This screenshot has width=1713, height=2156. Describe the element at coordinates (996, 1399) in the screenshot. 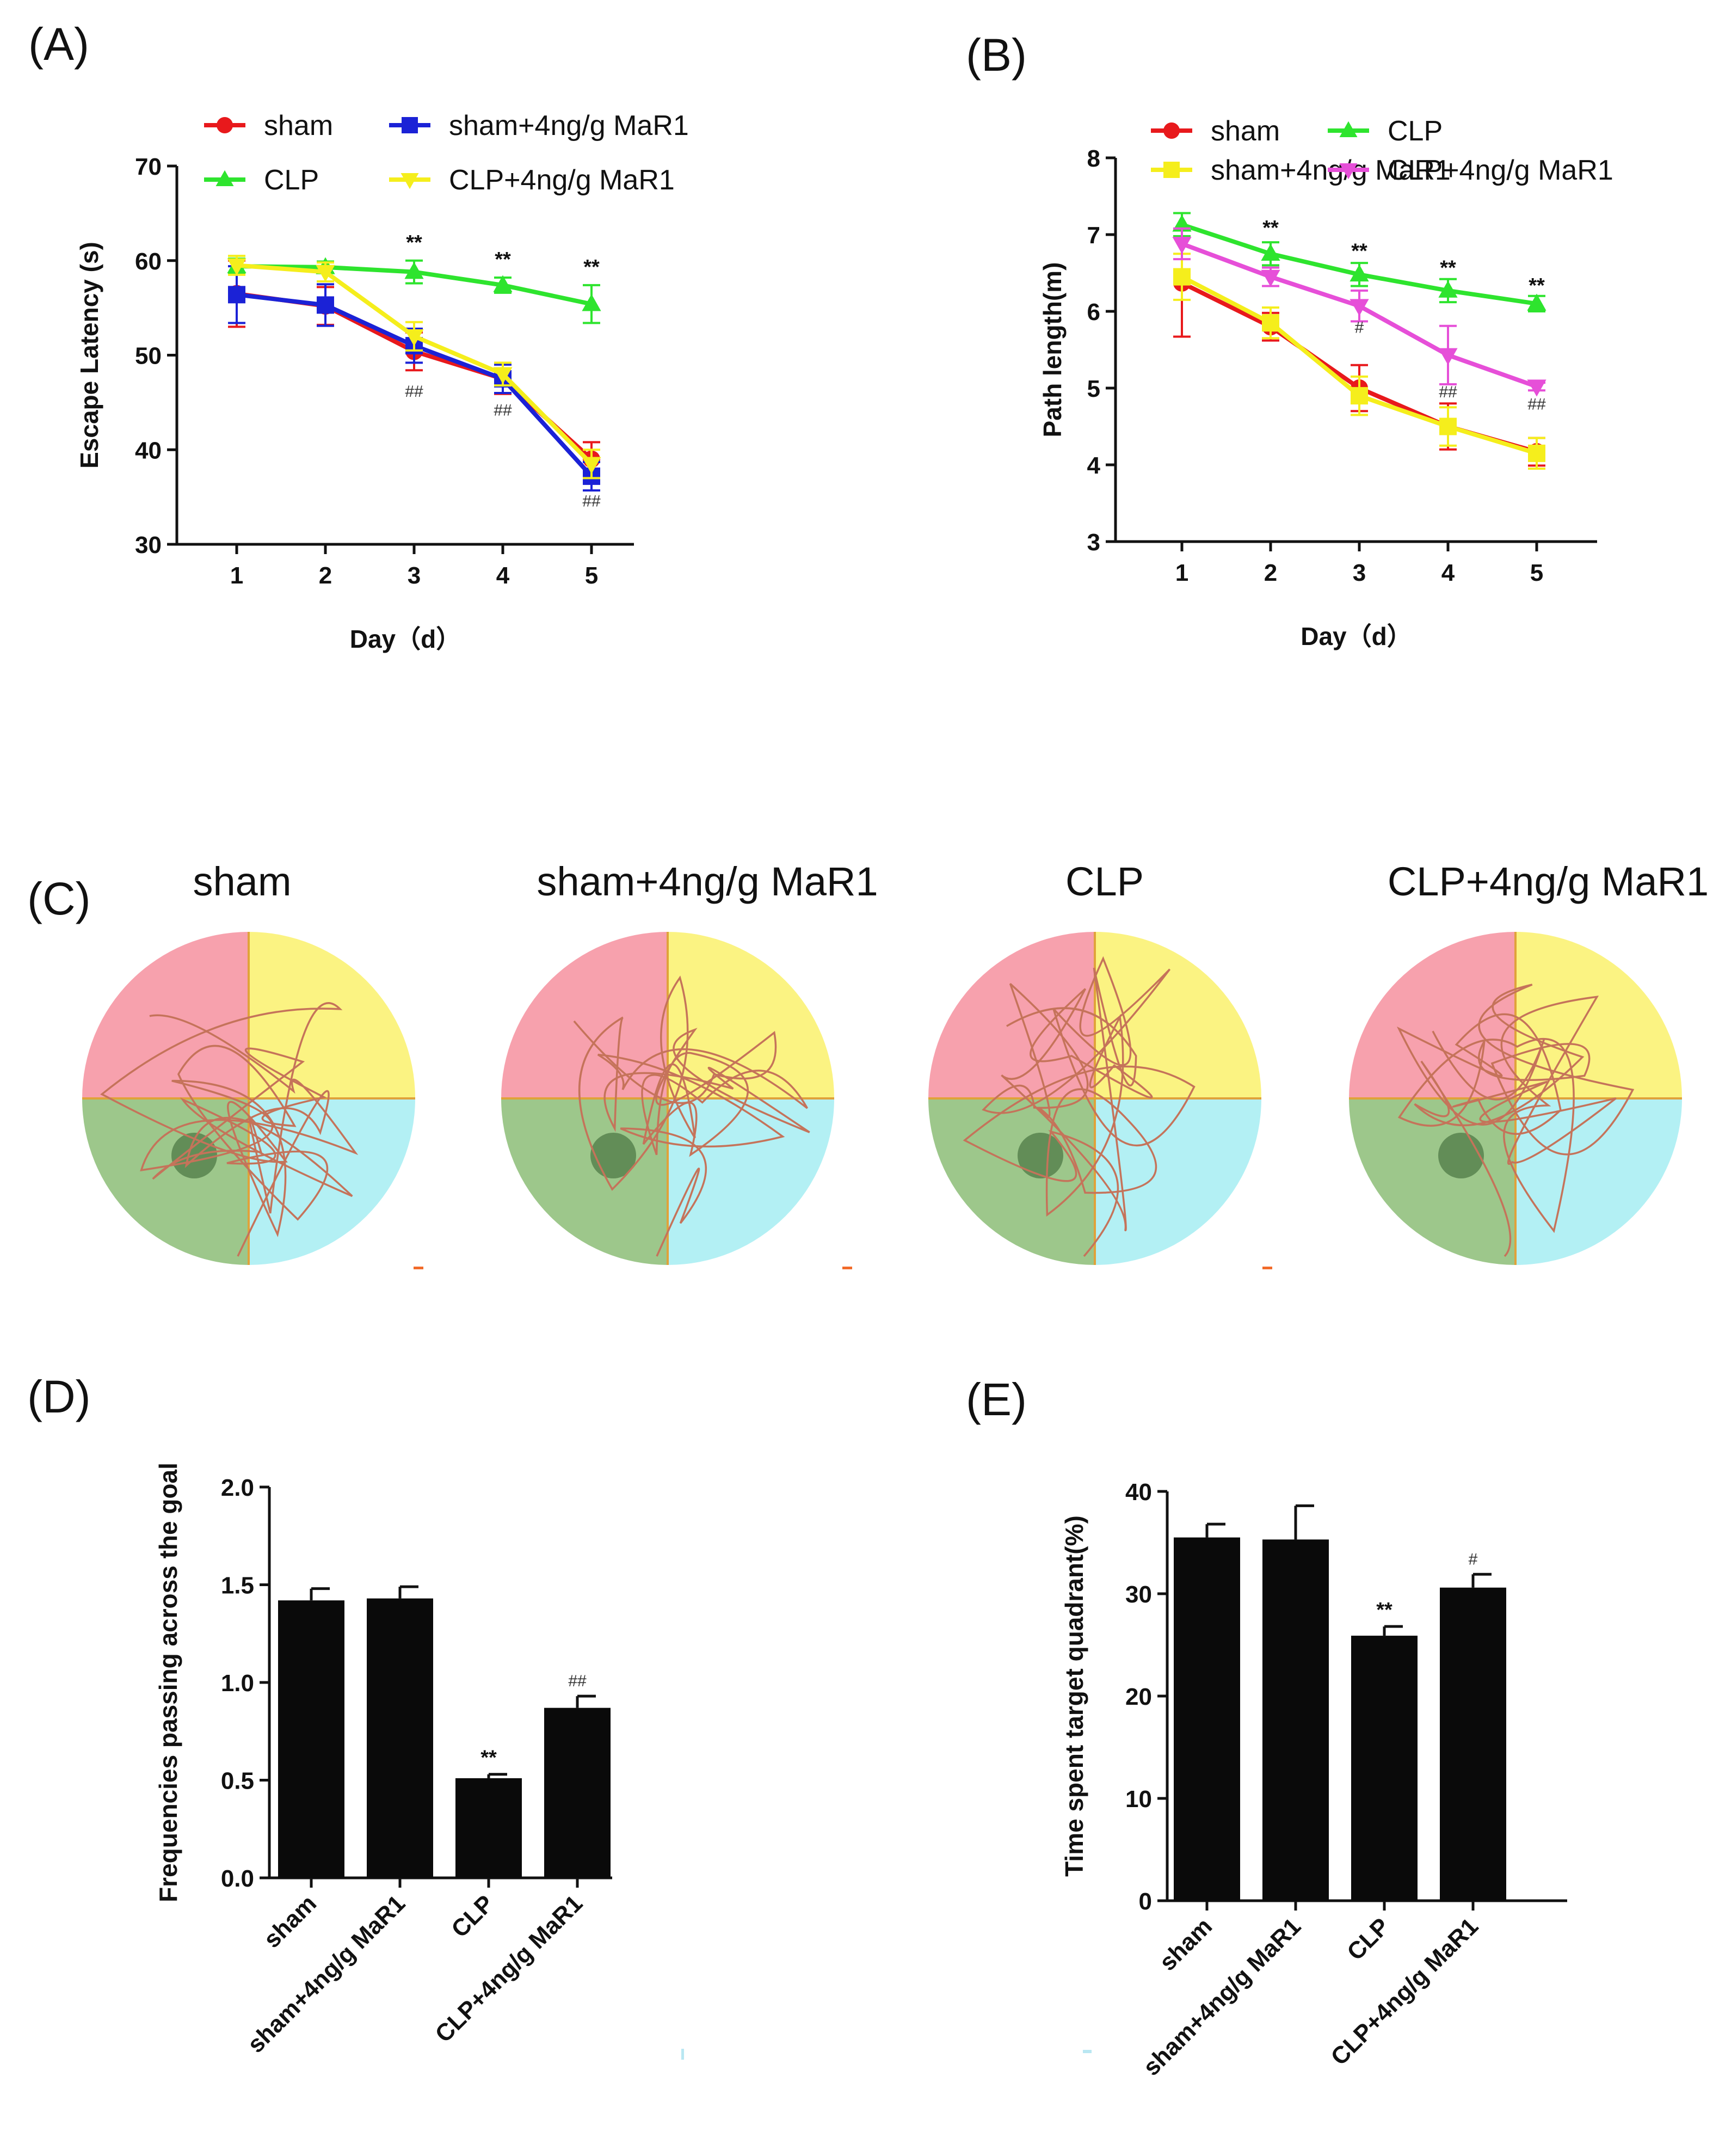

I see `panel-label-e: (E)` at that location.